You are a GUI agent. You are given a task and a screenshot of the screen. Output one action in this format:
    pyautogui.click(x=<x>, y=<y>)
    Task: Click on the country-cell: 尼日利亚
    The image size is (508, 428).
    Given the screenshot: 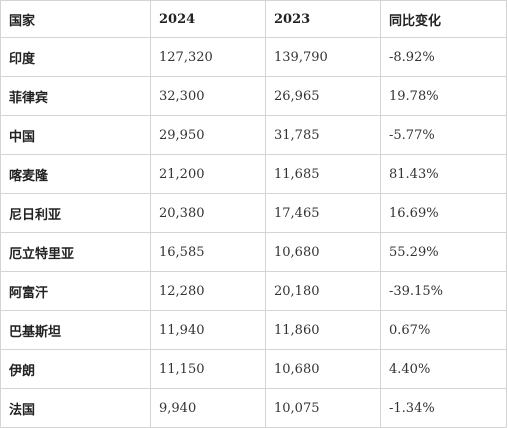 What is the action you would take?
    pyautogui.click(x=75, y=213)
    